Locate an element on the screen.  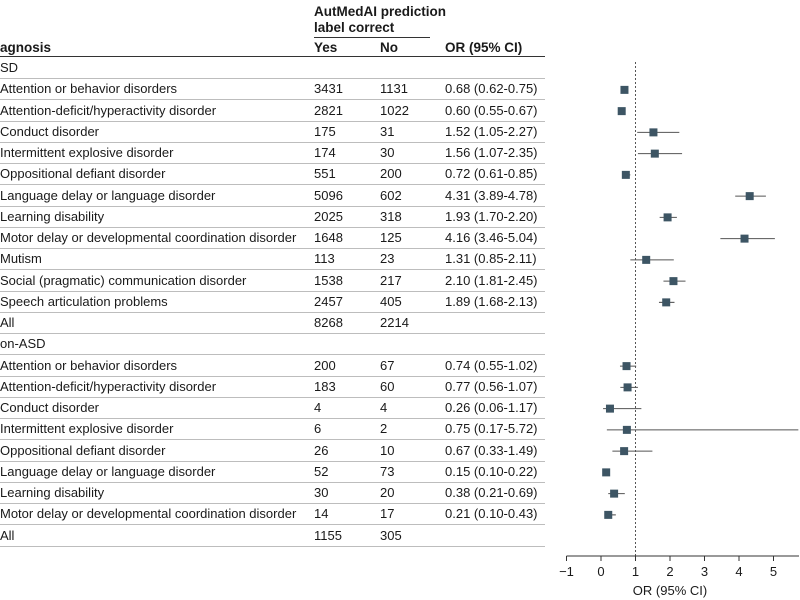
diagnosis-column-header: agnosis is located at coordinates (26, 47).